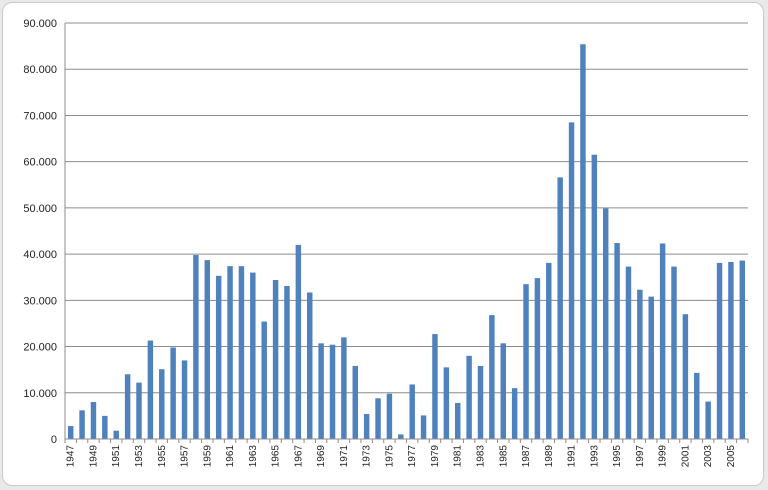 The width and height of the screenshot is (768, 490). I want to click on x-tick-label: 1993, so click(594, 456).